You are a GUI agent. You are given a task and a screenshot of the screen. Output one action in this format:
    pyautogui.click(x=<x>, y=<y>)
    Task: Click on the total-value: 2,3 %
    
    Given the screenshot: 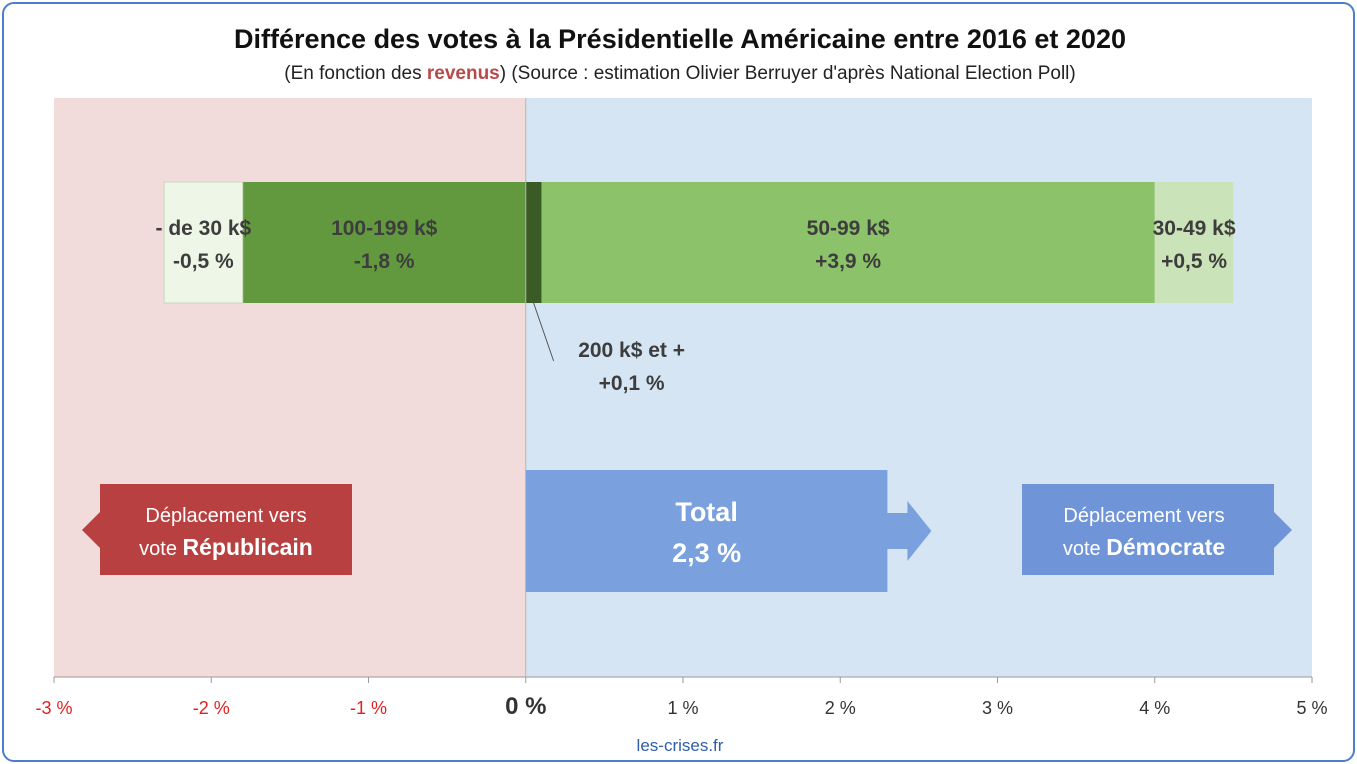 What is the action you would take?
    pyautogui.click(x=706, y=553)
    